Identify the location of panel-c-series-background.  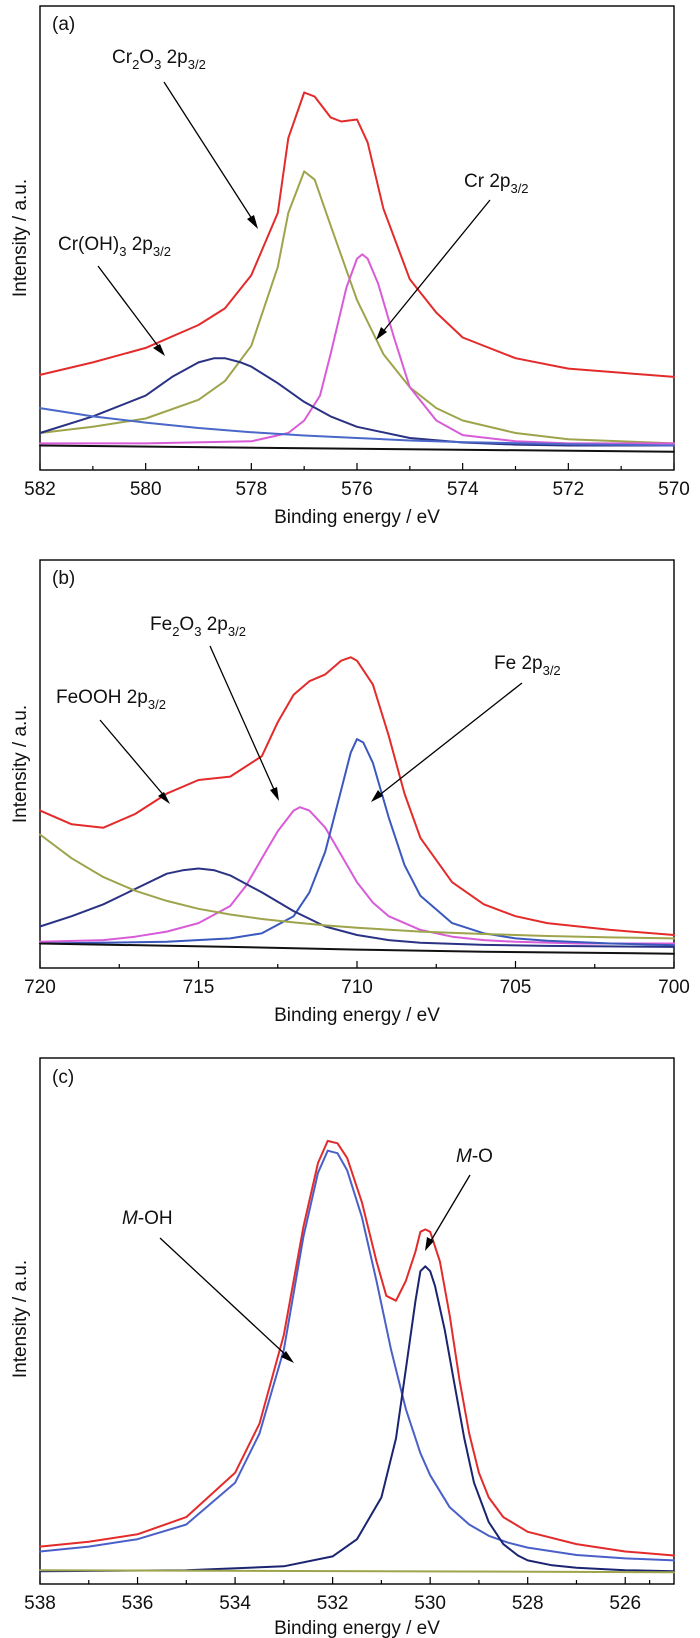
(357, 1571).